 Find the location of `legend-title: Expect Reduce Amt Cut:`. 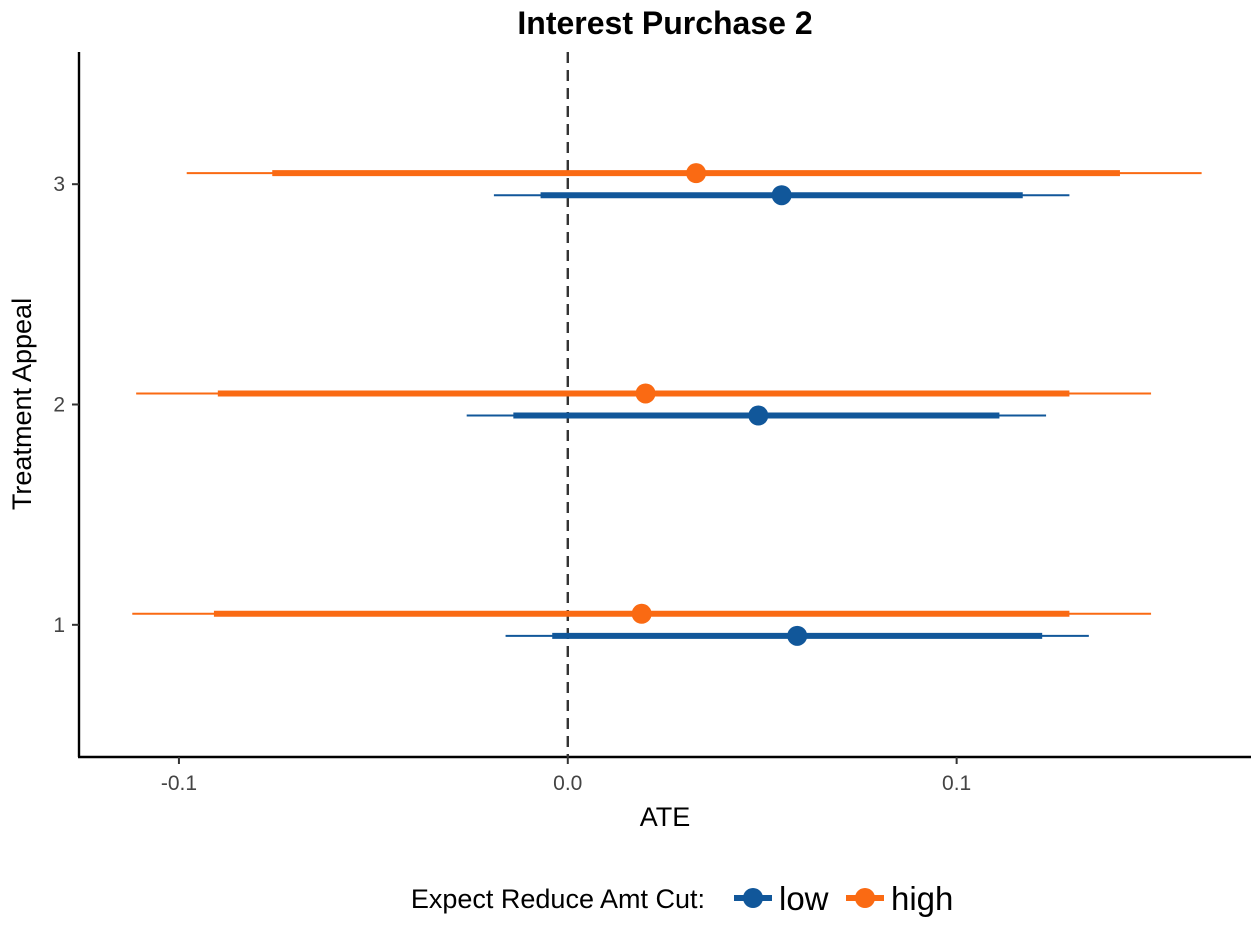

legend-title: Expect Reduce Amt Cut: is located at coordinates (558, 899).